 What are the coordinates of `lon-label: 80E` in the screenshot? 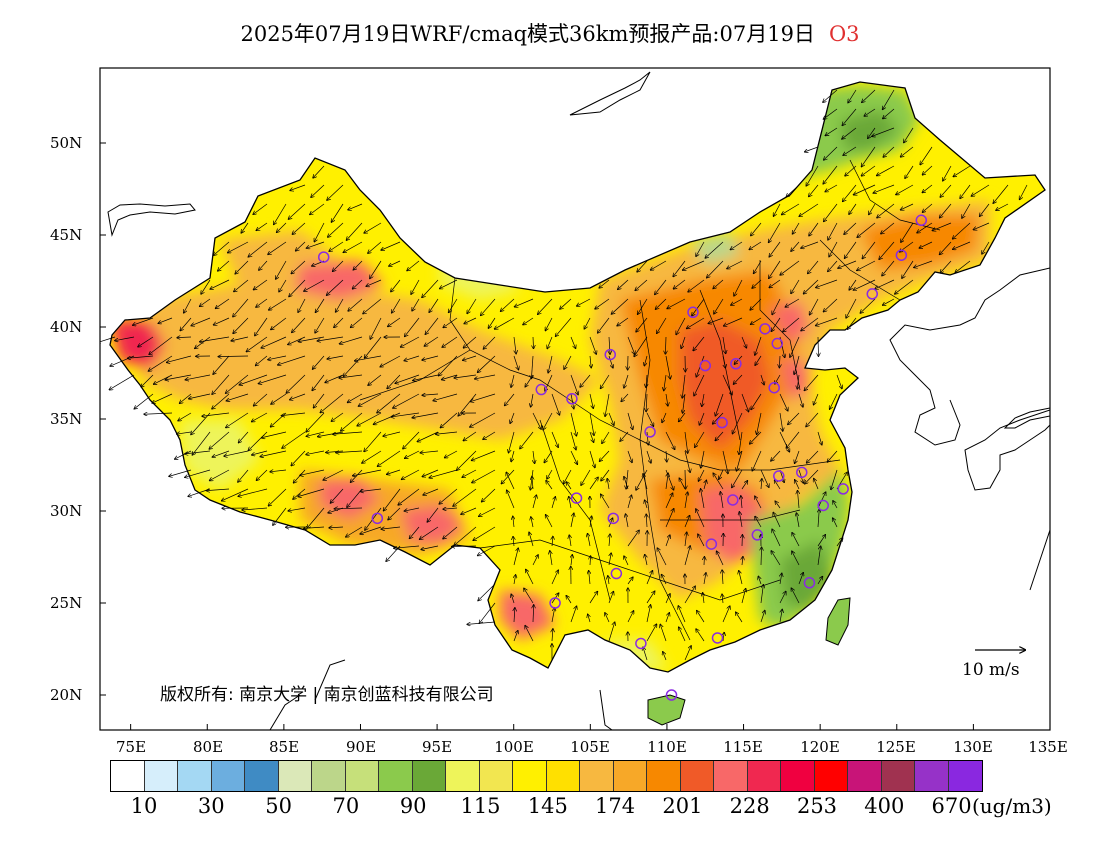 It's located at (208, 747).